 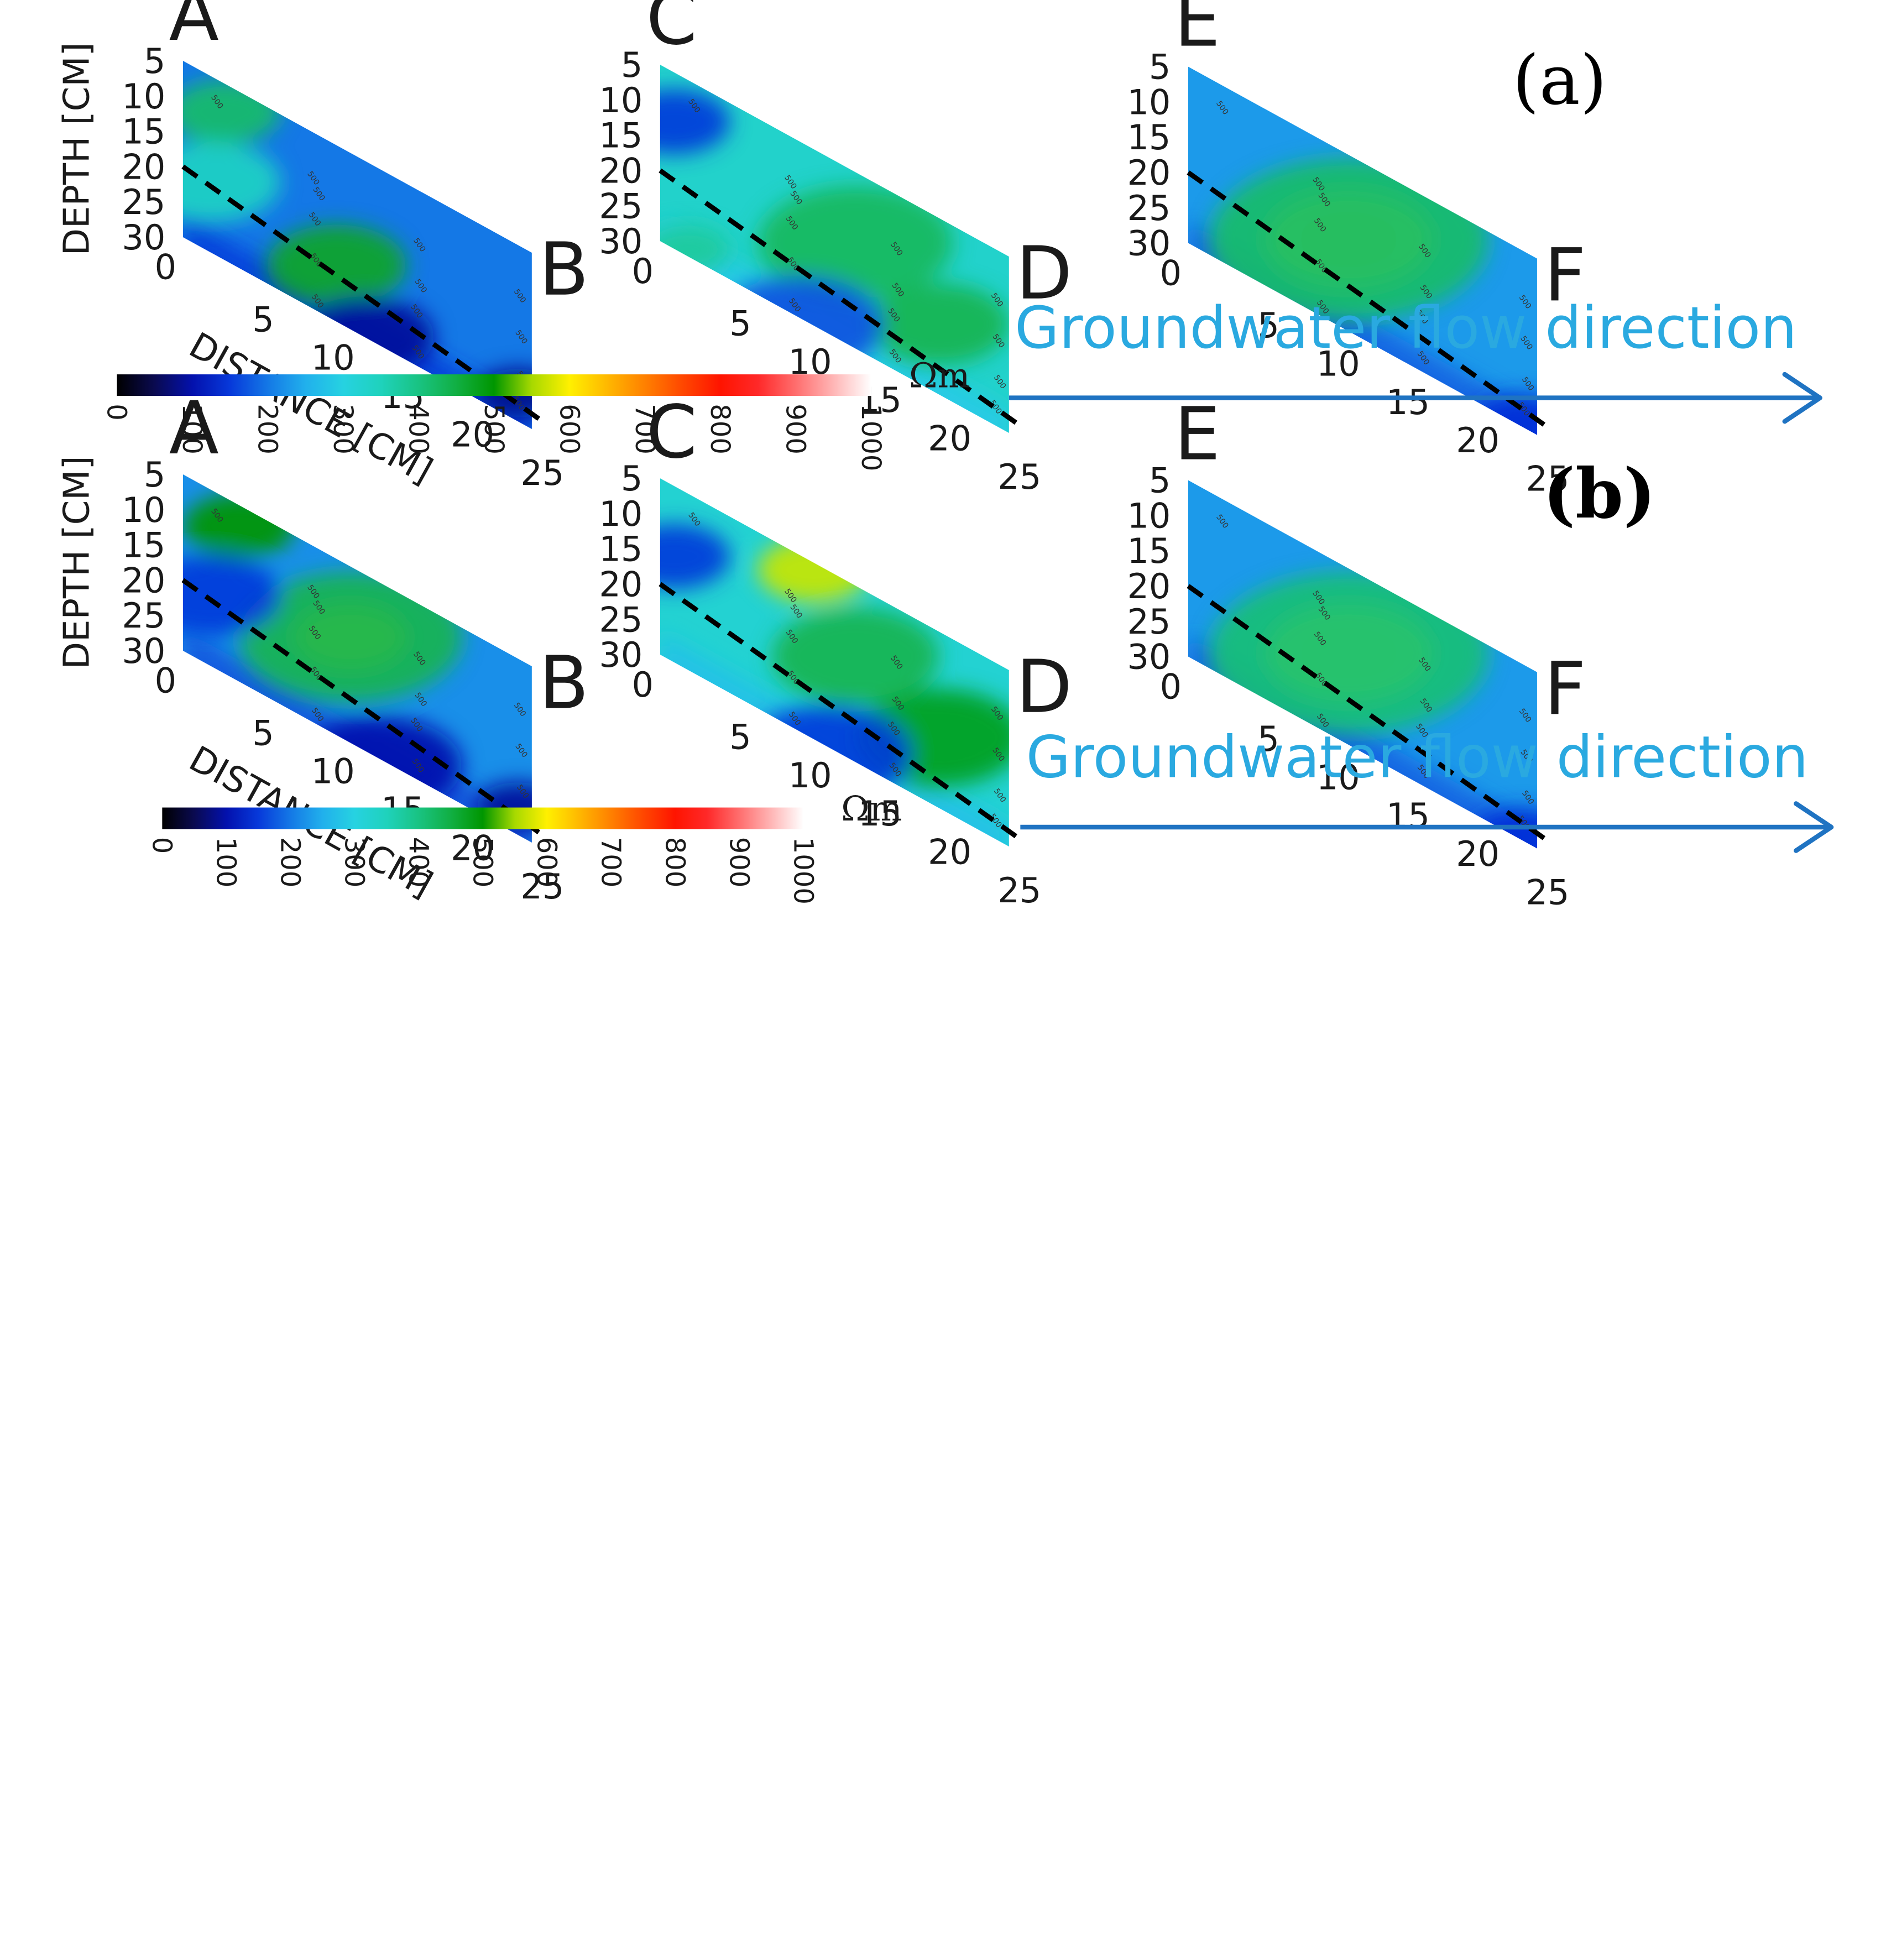 What do you see at coordinates (194, 29) in the screenshot?
I see `profile-start-label: A` at bounding box center [194, 29].